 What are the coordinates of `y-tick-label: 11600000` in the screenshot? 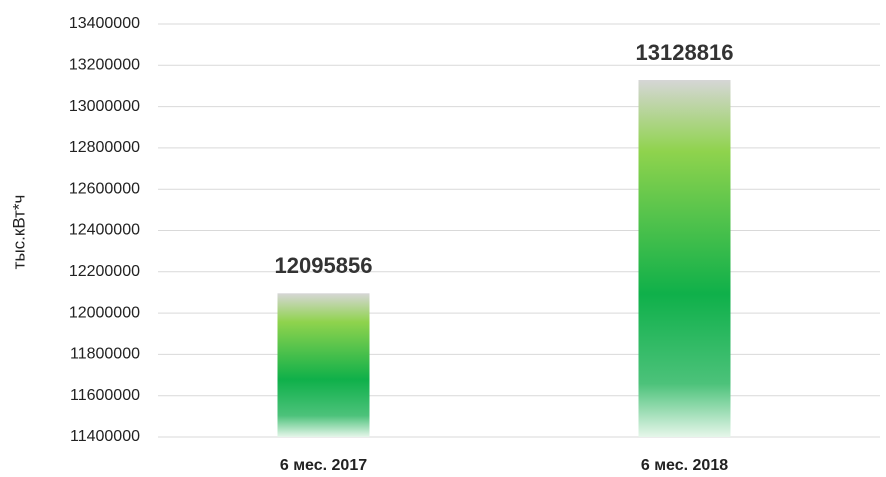 It's located at (105, 395).